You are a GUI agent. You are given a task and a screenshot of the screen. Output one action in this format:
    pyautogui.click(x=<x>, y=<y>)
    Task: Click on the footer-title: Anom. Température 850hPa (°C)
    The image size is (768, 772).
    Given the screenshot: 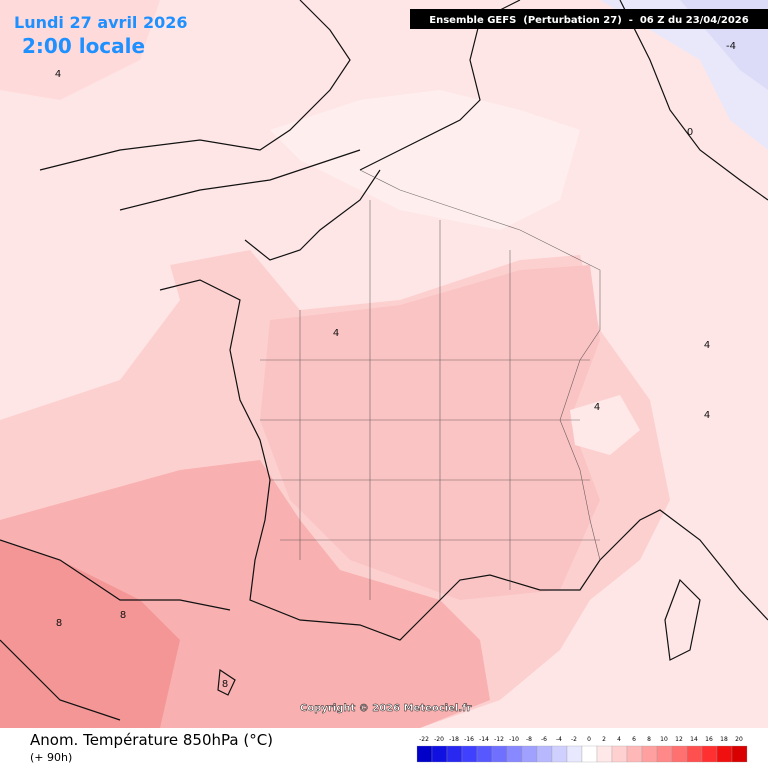 What is the action you would take?
    pyautogui.click(x=151, y=740)
    